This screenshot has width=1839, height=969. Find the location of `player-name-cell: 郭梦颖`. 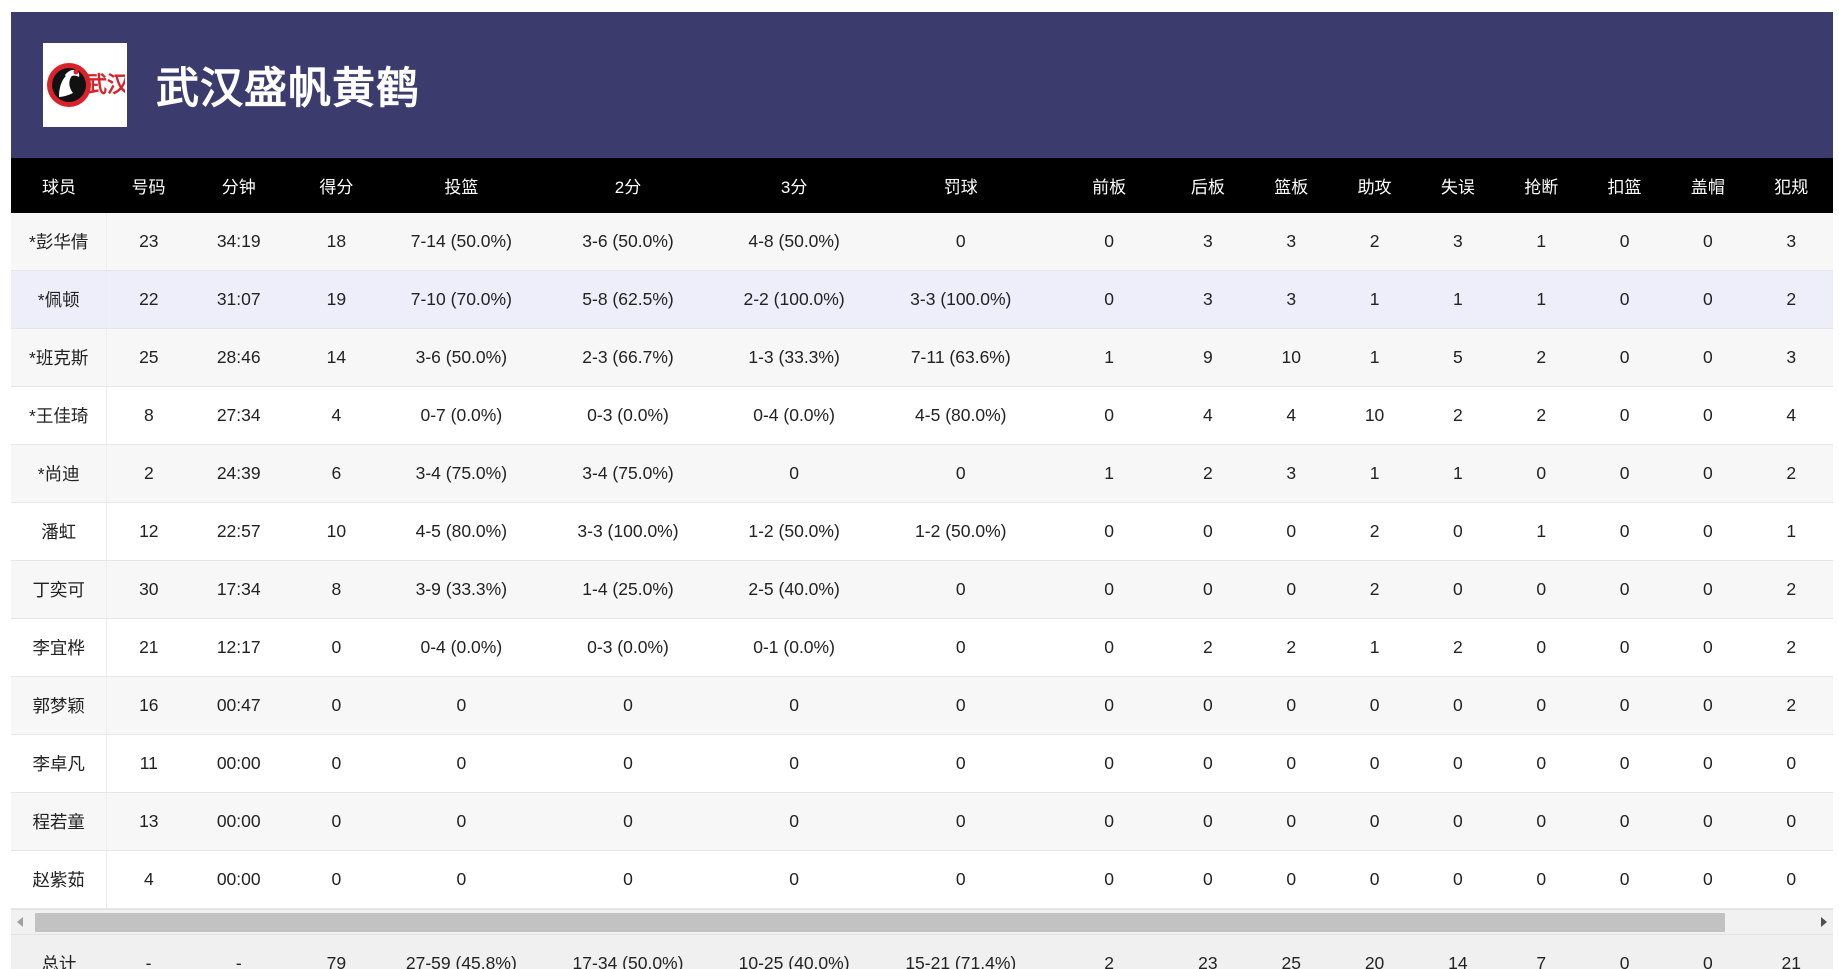

player-name-cell: 郭梦颖 is located at coordinates (59, 705).